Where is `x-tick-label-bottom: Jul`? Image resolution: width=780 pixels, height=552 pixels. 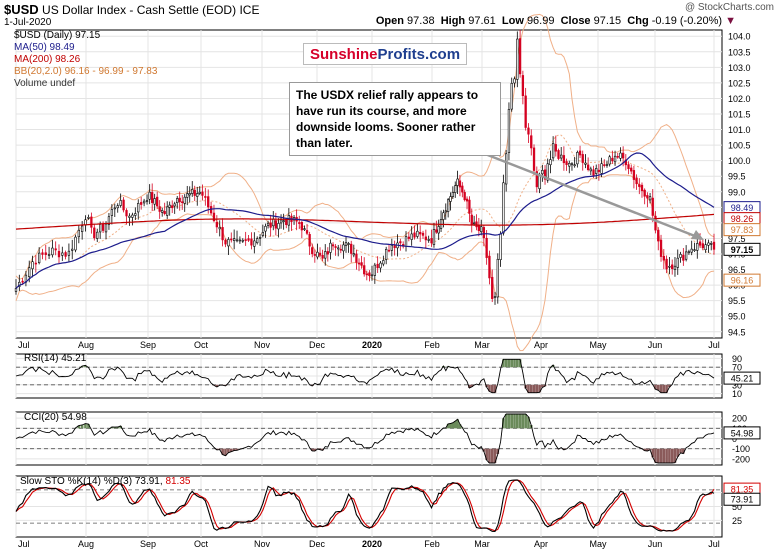
x-tick-label-bottom: Jul is located at coordinates (714, 544).